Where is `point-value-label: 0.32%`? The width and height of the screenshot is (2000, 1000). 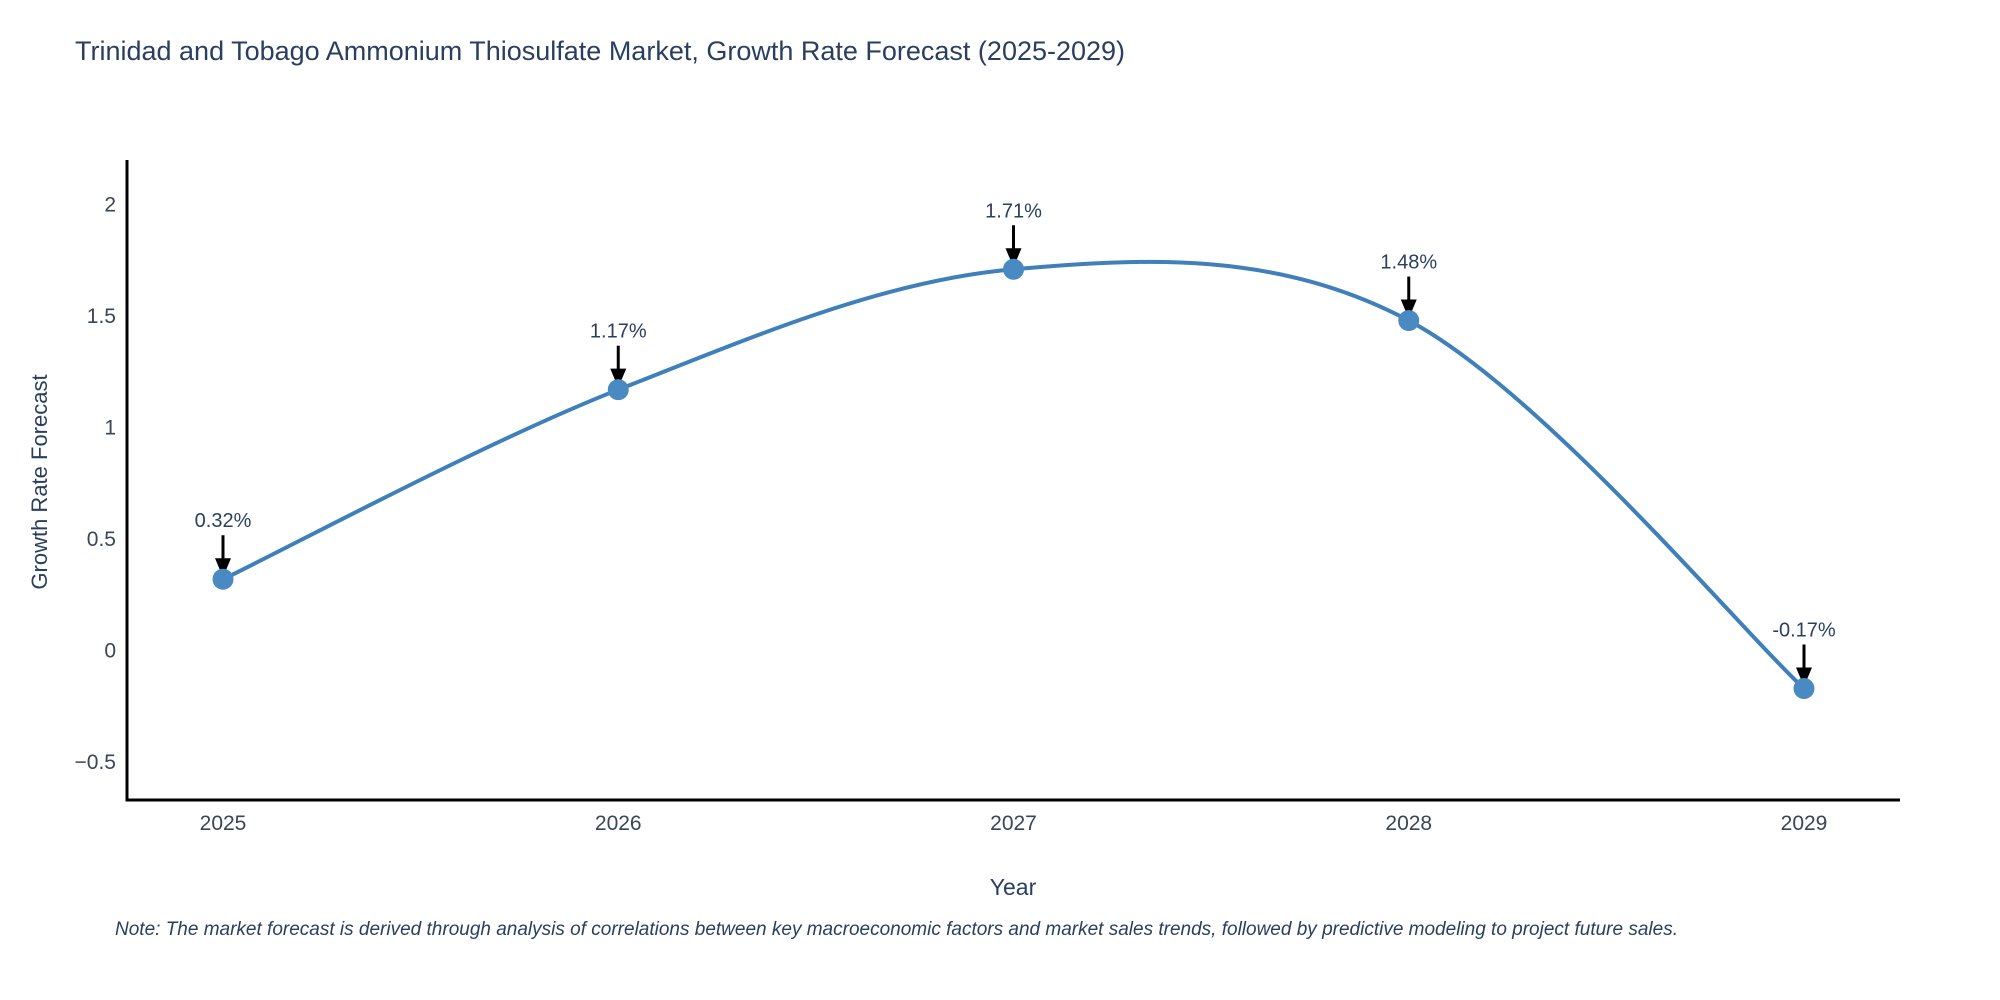 point-value-label: 0.32% is located at coordinates (223, 521).